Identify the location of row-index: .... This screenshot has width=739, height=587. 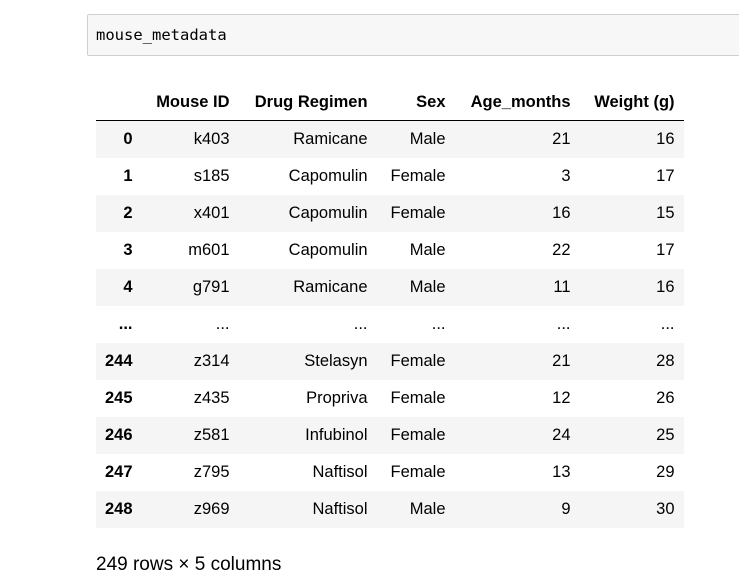
(125, 324).